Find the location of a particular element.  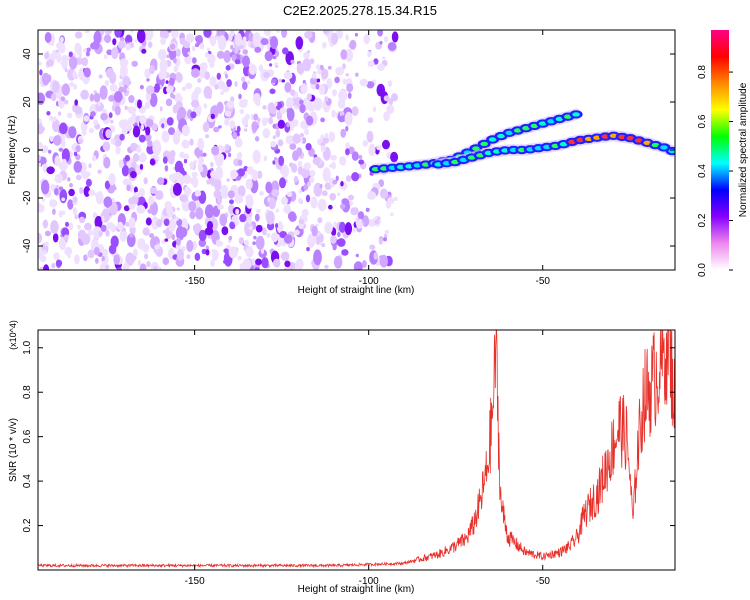

spectrogram-x-tick-label: -50 is located at coordinates (543, 281).